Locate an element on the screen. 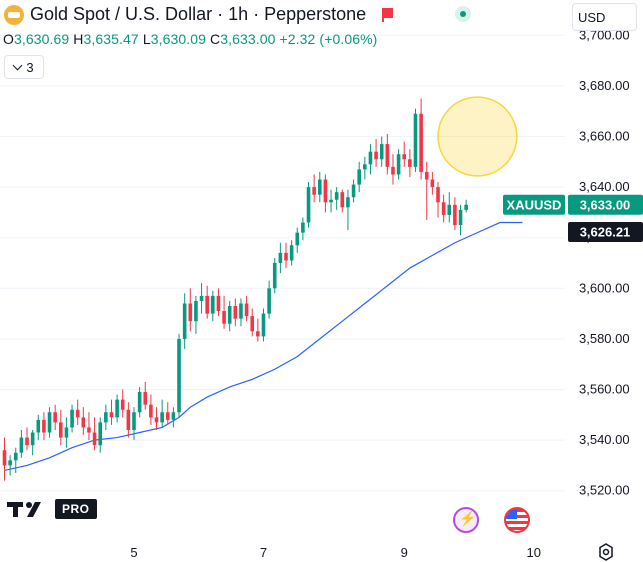  y-tick-label: 3,700.00 is located at coordinates (604, 34).